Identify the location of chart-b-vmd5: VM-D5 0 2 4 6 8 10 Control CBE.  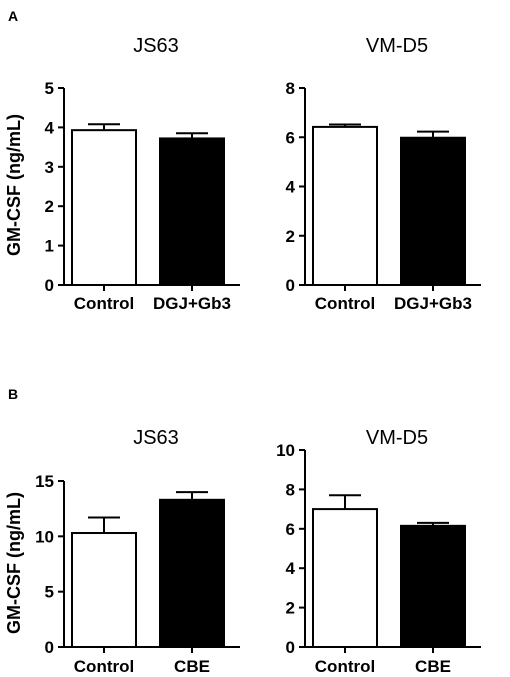
(378, 551).